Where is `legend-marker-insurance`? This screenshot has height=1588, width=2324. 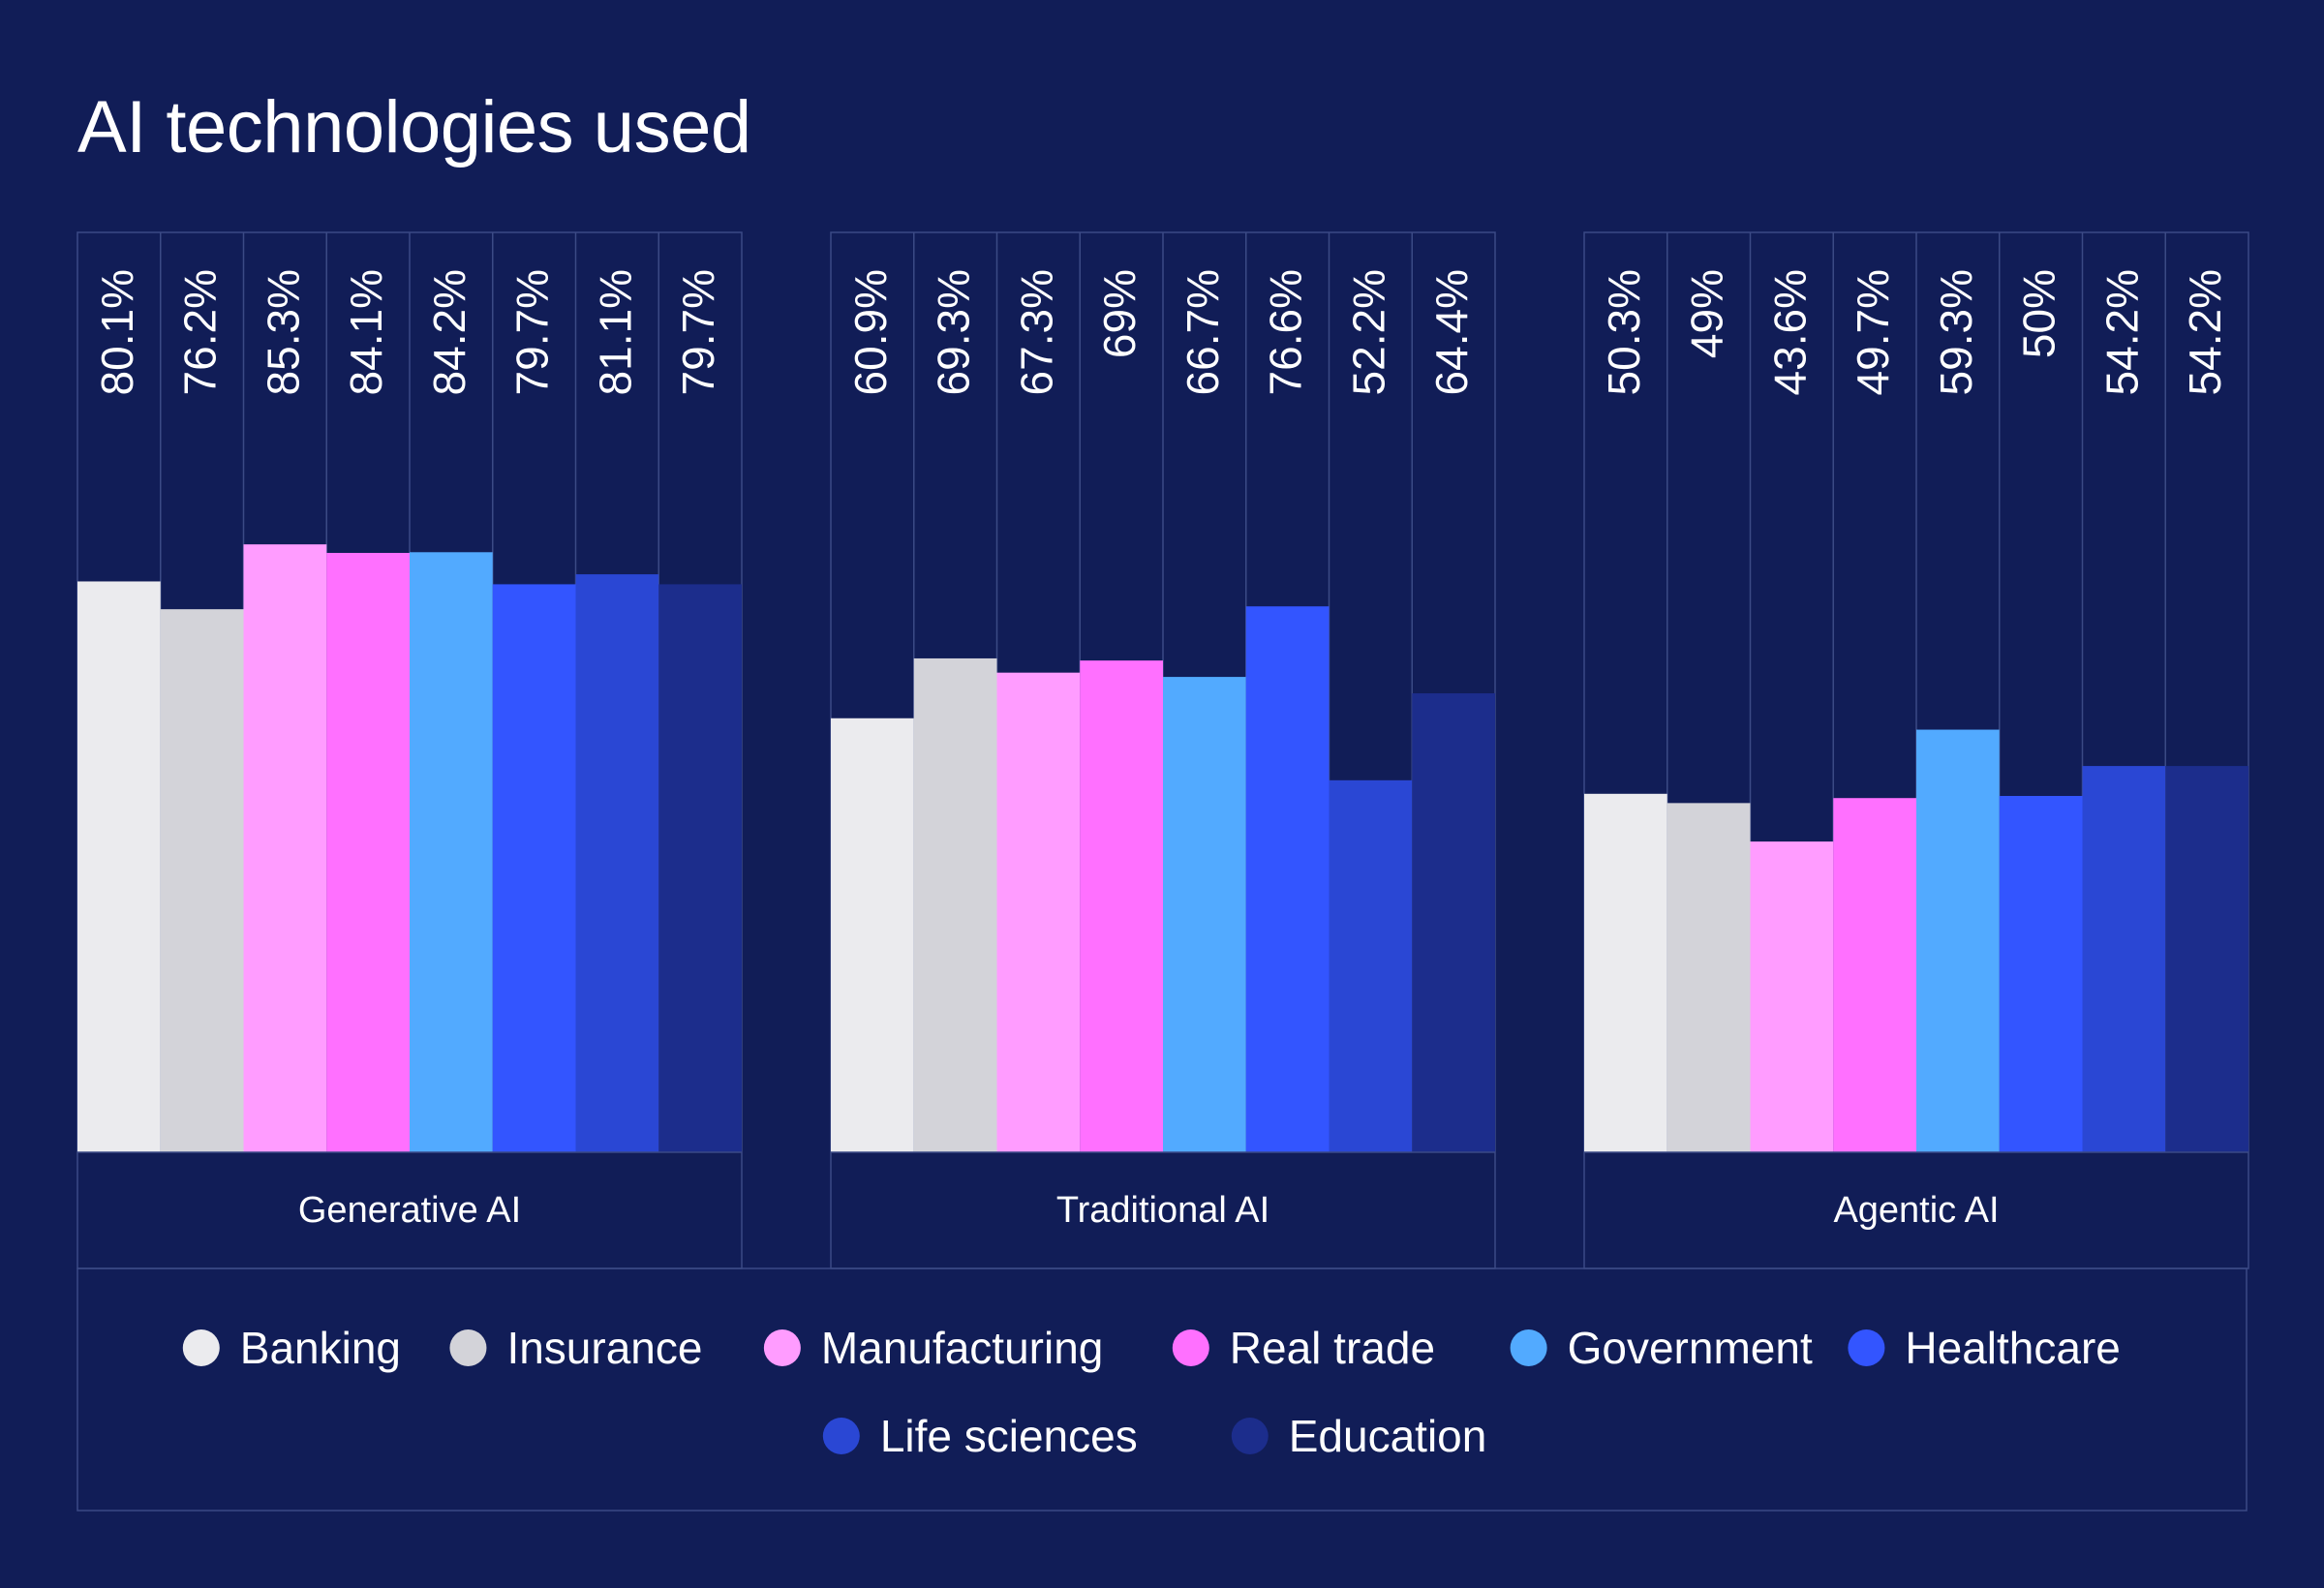 legend-marker-insurance is located at coordinates (468, 1347).